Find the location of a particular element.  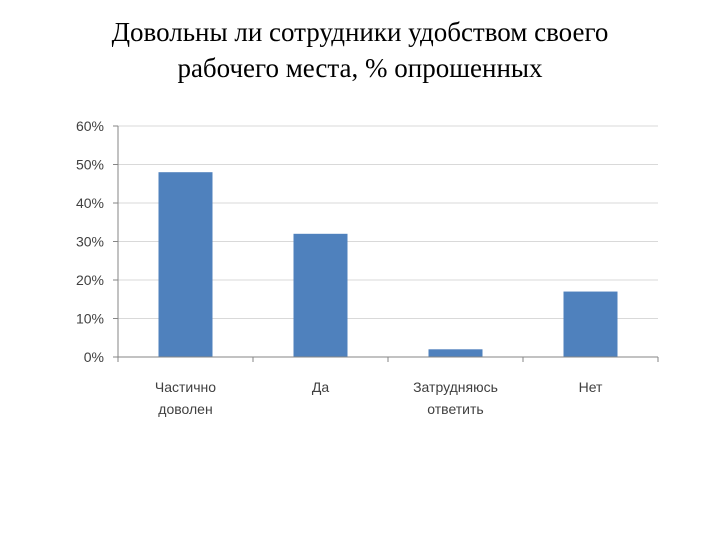

y-tick-label: 60% is located at coordinates (90, 126).